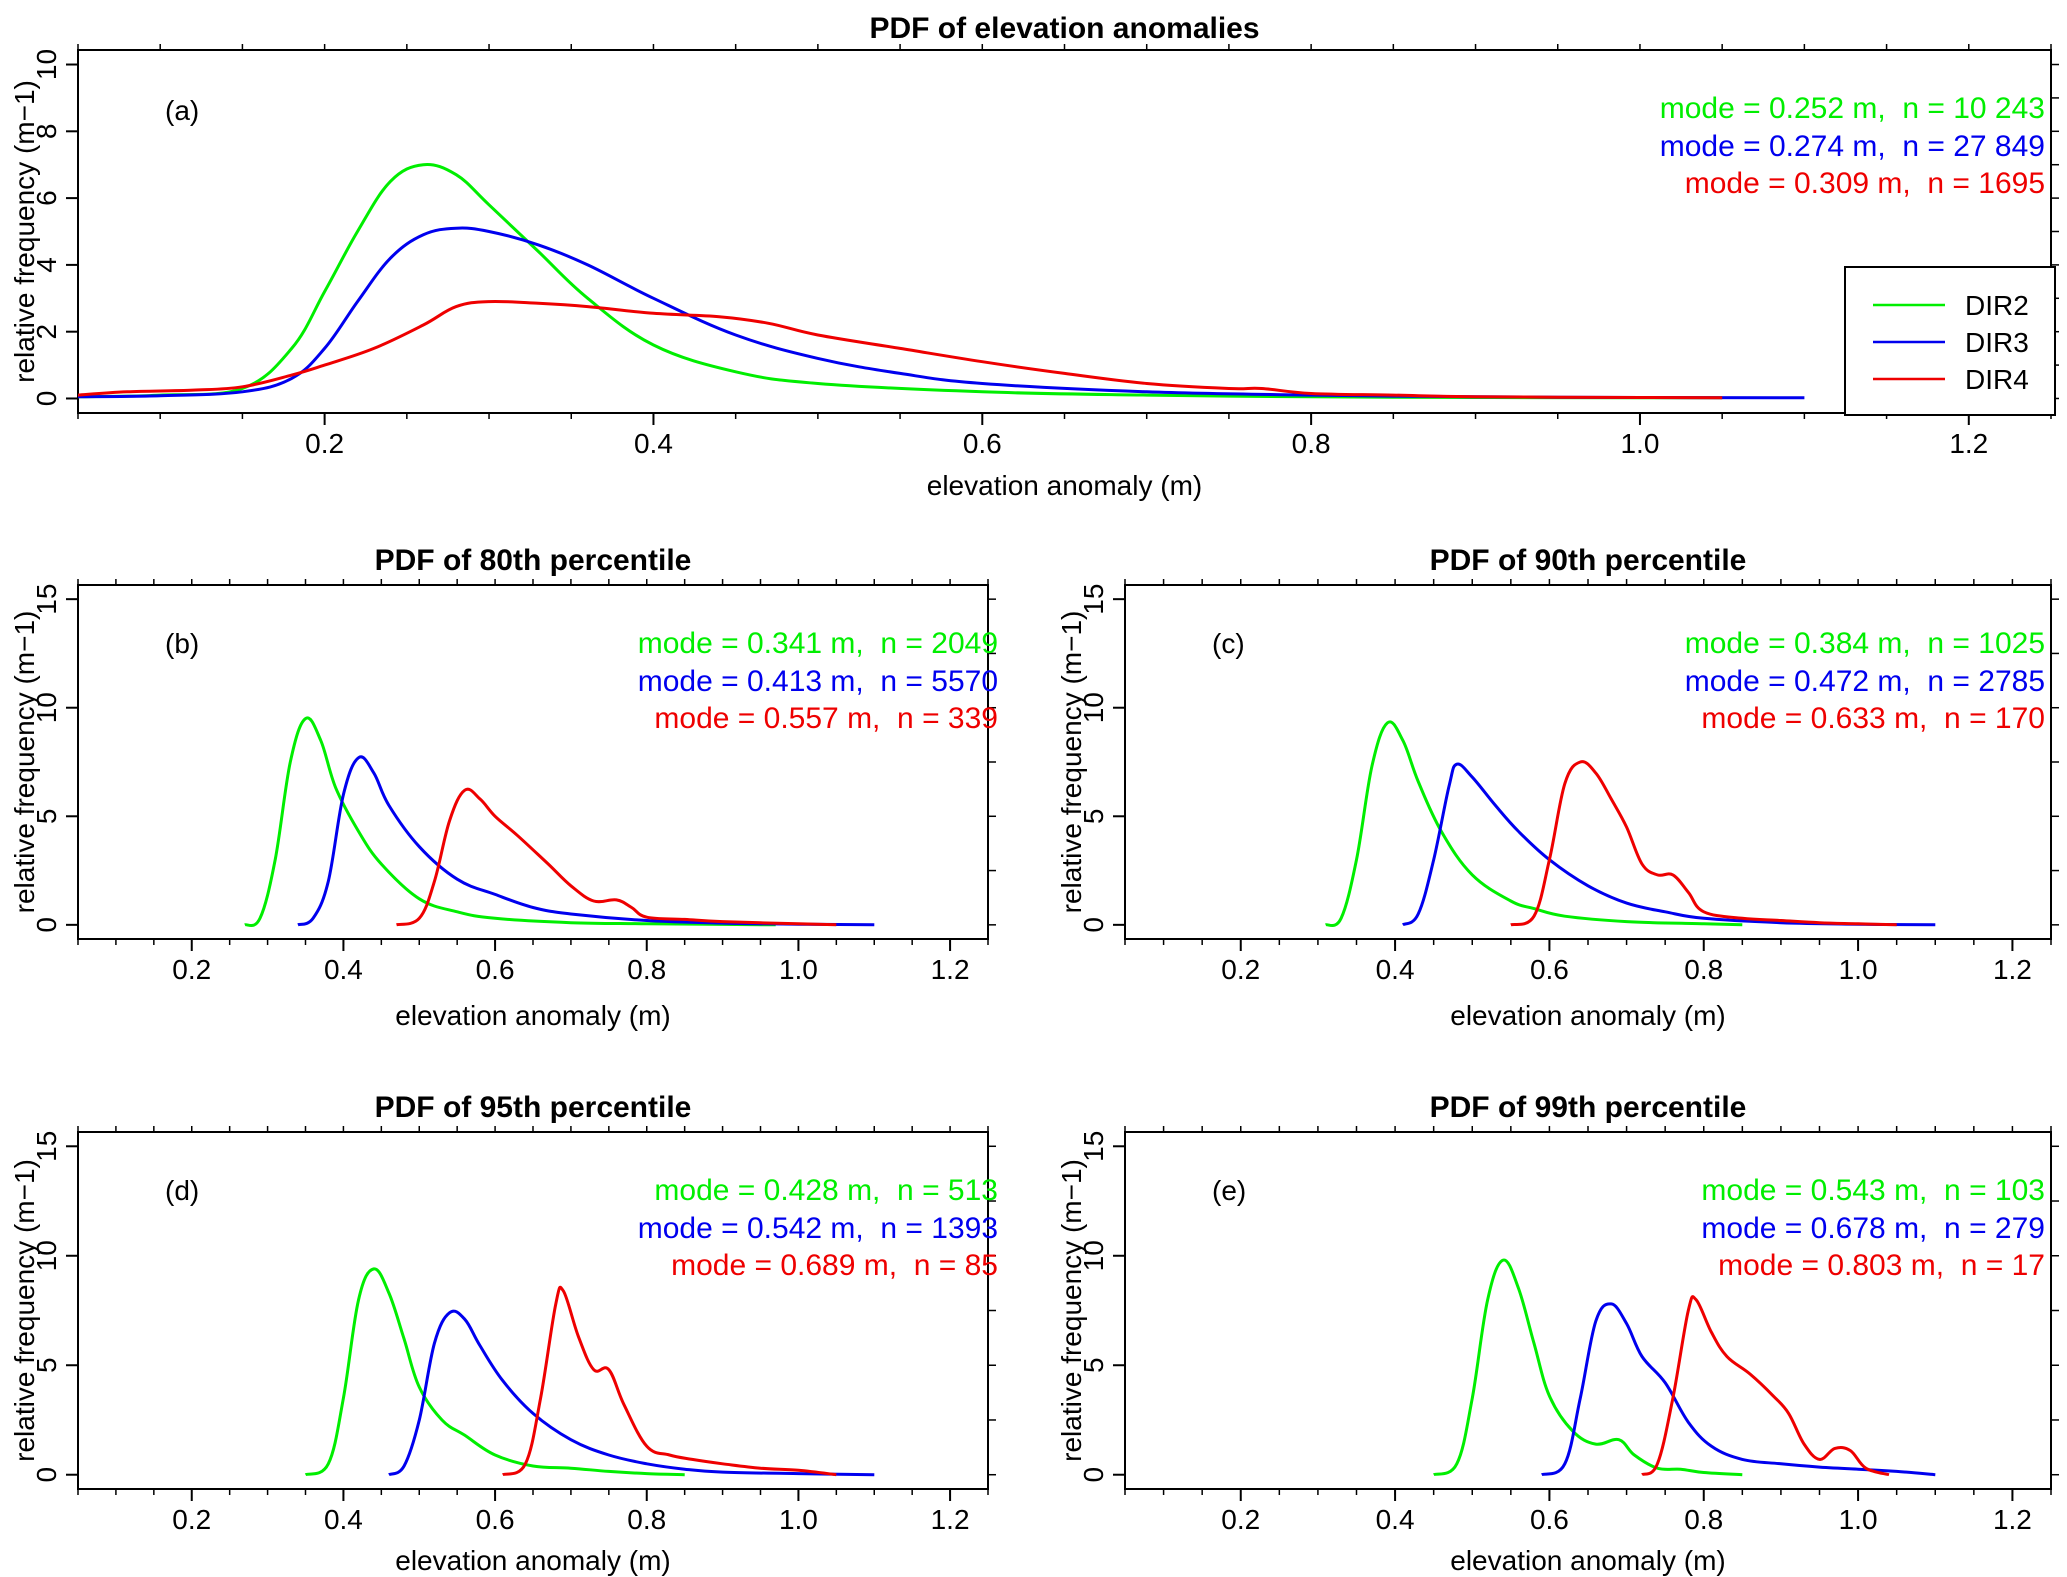 Image resolution: width=2067 pixels, height=1577 pixels. What do you see at coordinates (182, 1190) in the screenshot?
I see `panel-label: (d)` at bounding box center [182, 1190].